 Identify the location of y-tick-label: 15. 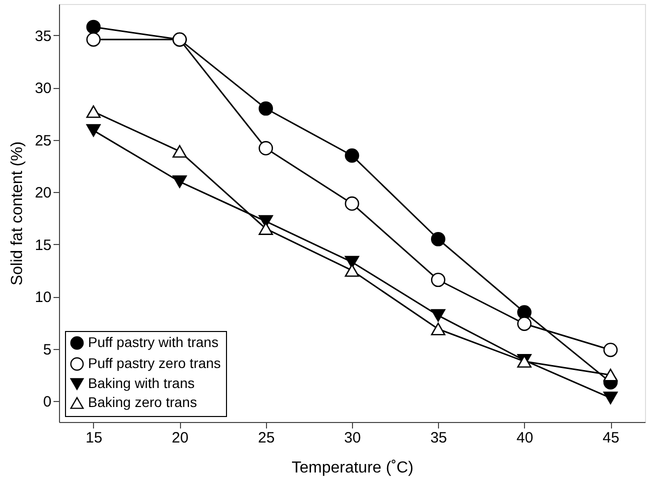
(43, 245).